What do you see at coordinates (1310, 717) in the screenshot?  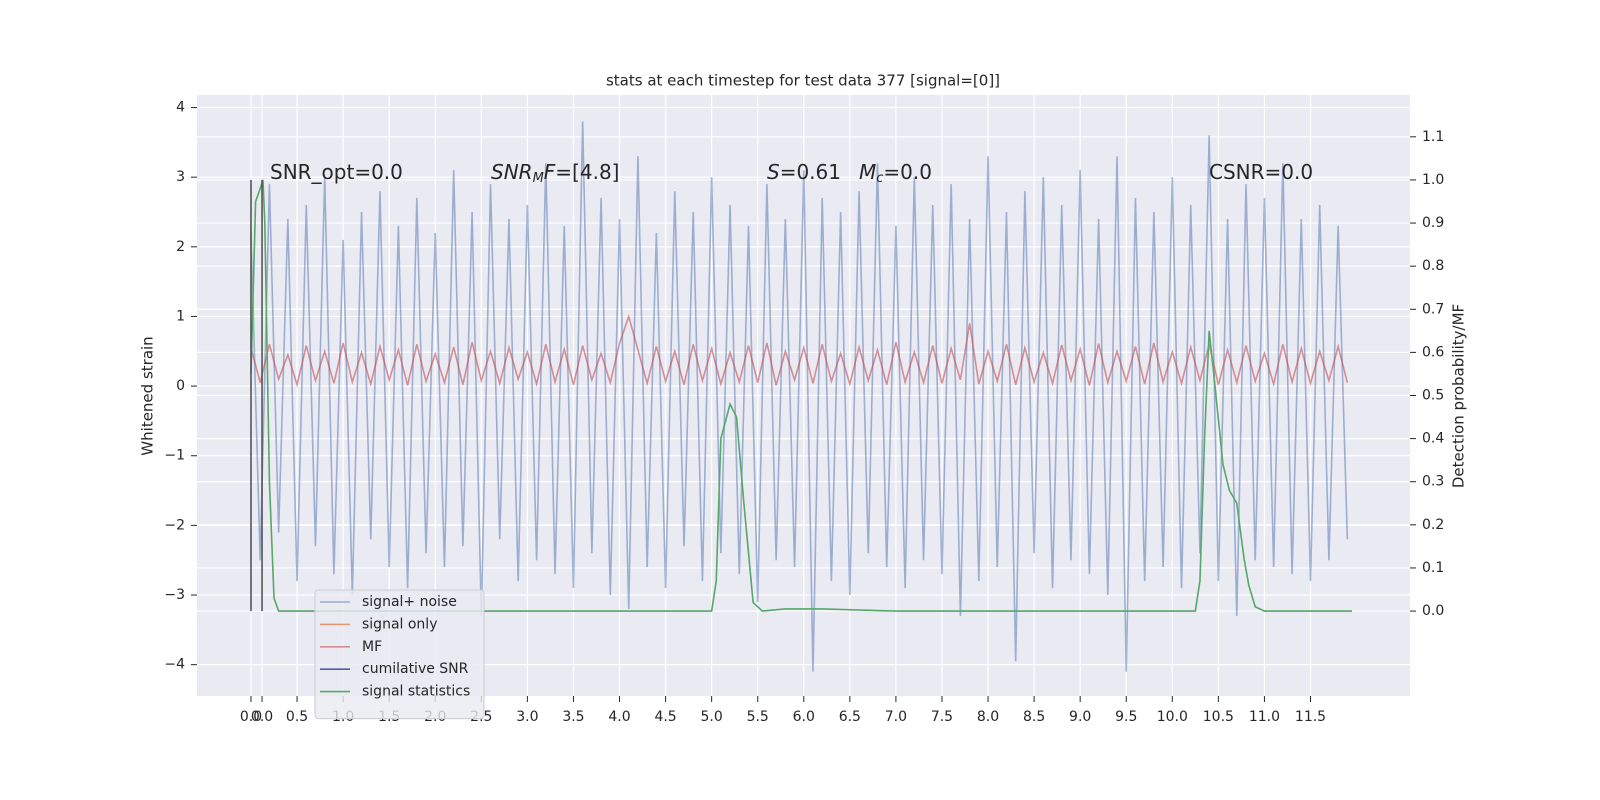 I see `x-tick-label: 11.5` at bounding box center [1310, 717].